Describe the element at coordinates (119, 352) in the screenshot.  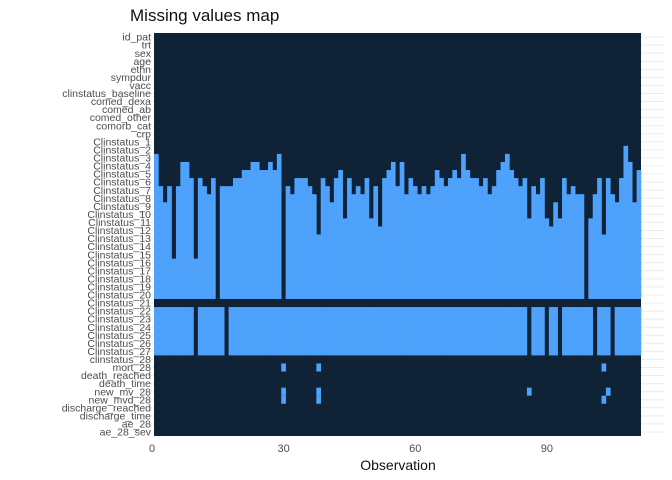
I see `variable-label: Clinstatus_27` at that location.